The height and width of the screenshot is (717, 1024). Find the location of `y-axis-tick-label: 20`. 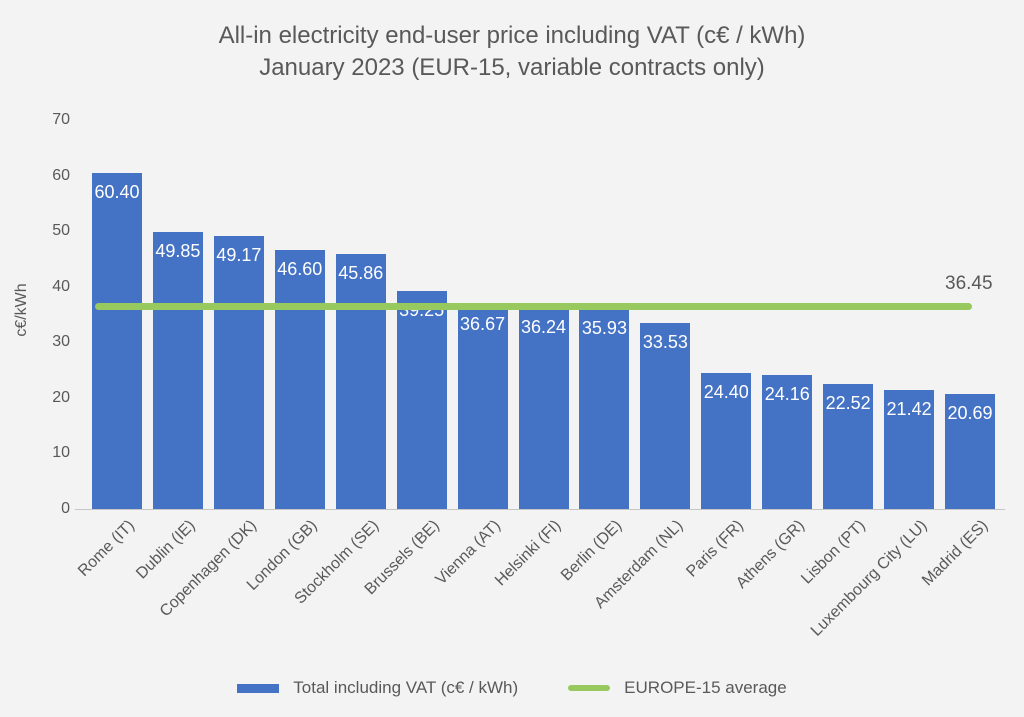

y-axis-tick-label: 20 is located at coordinates (61, 397).